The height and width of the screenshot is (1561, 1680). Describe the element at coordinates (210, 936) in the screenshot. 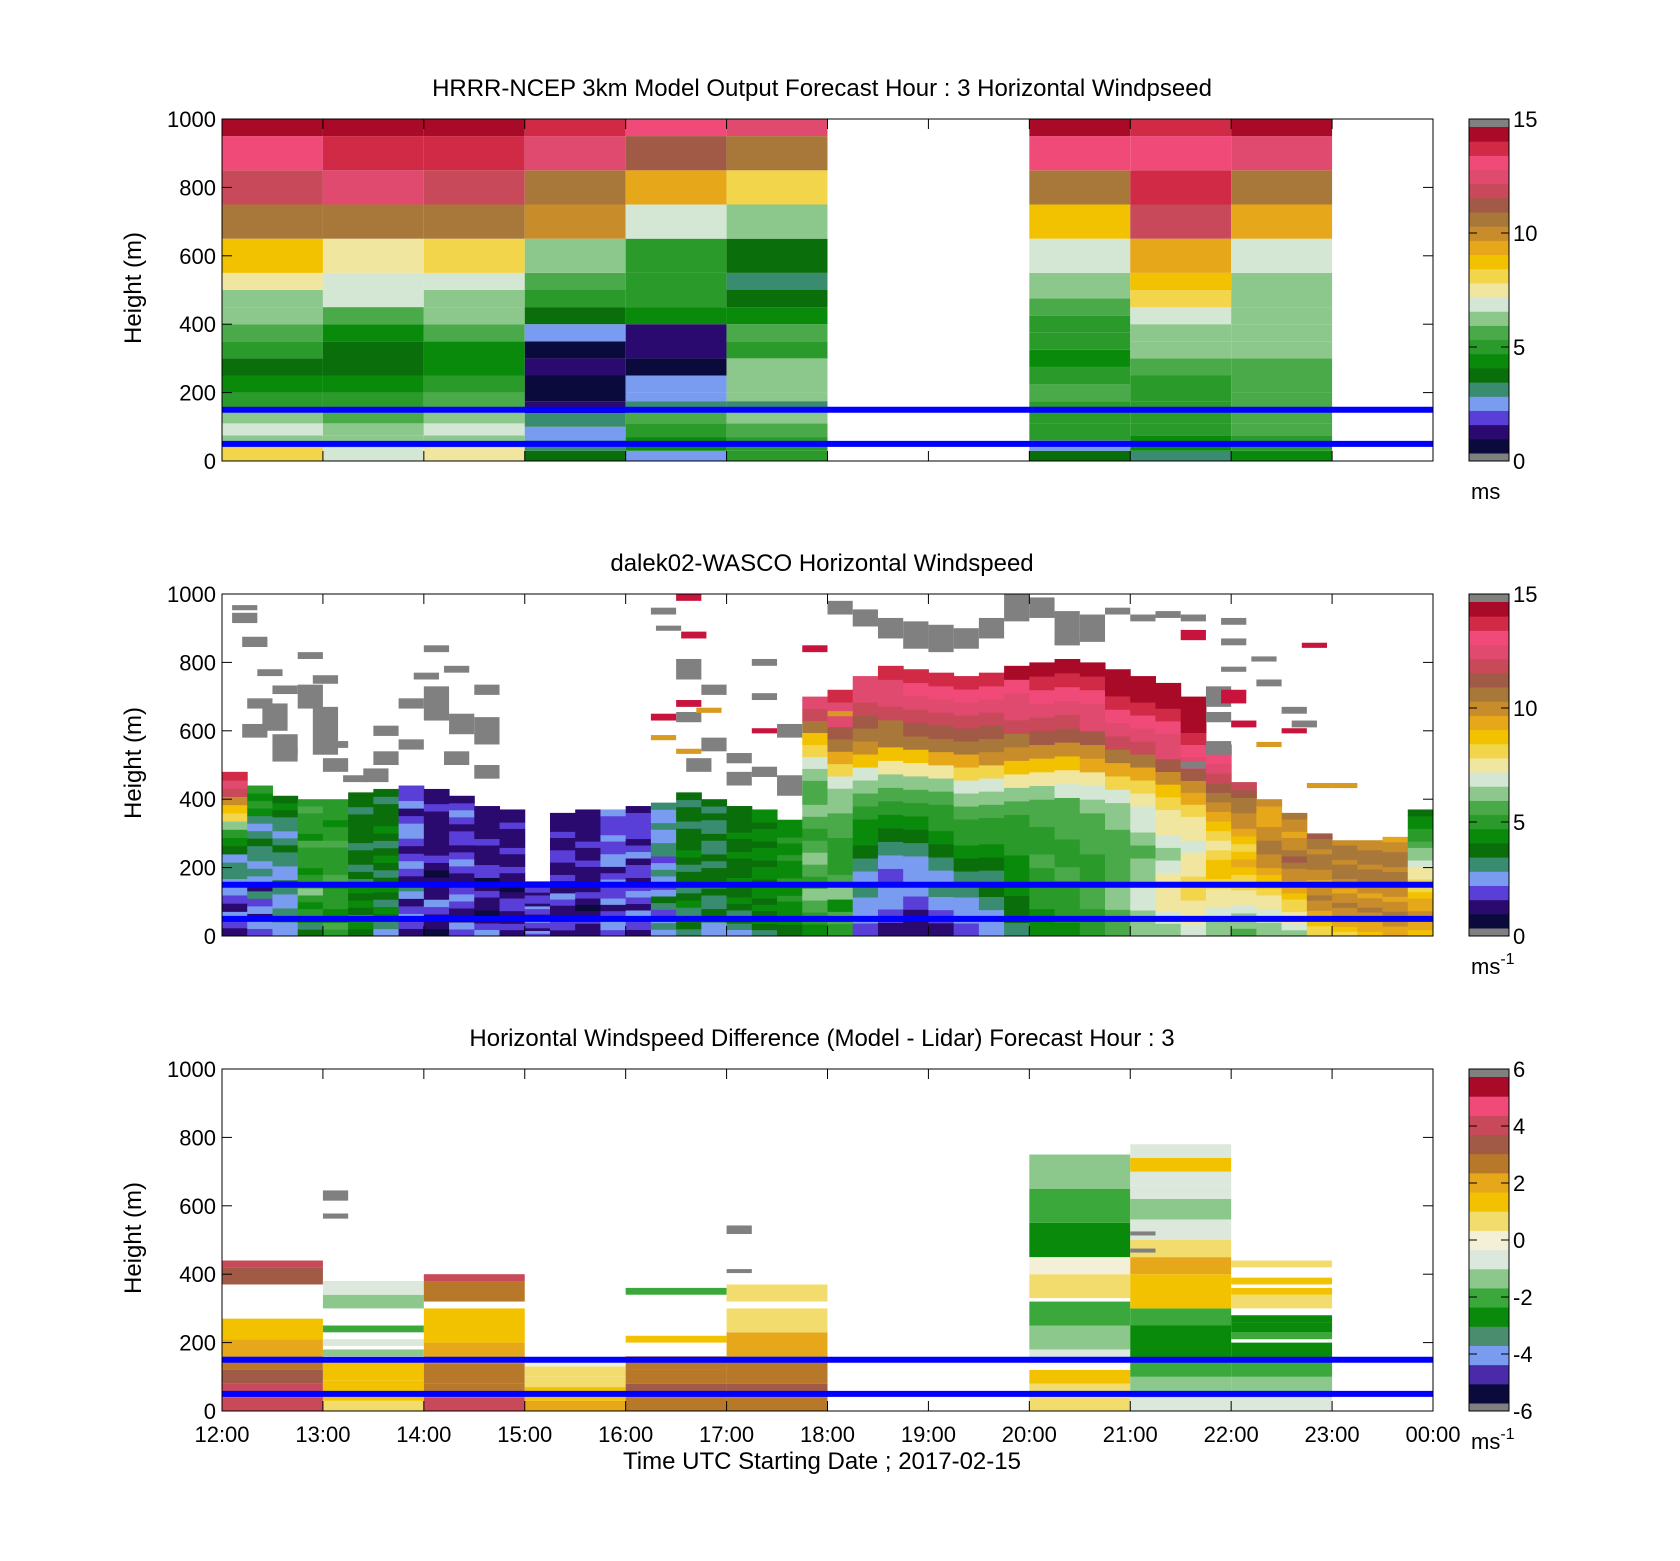

I see `y-tick-label: 0` at that location.